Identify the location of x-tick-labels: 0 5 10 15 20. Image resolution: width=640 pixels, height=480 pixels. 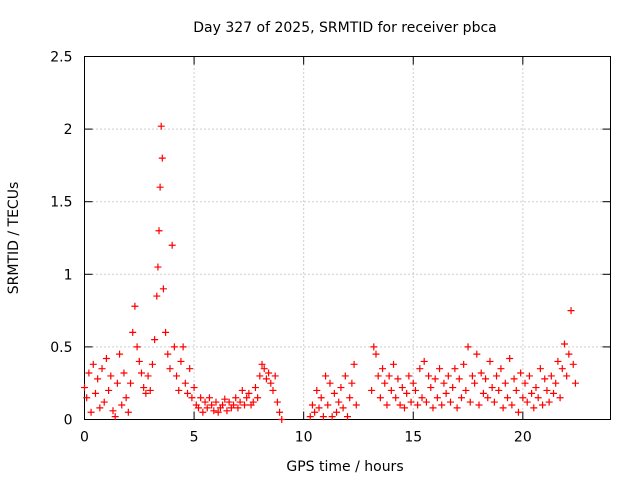
(306, 438).